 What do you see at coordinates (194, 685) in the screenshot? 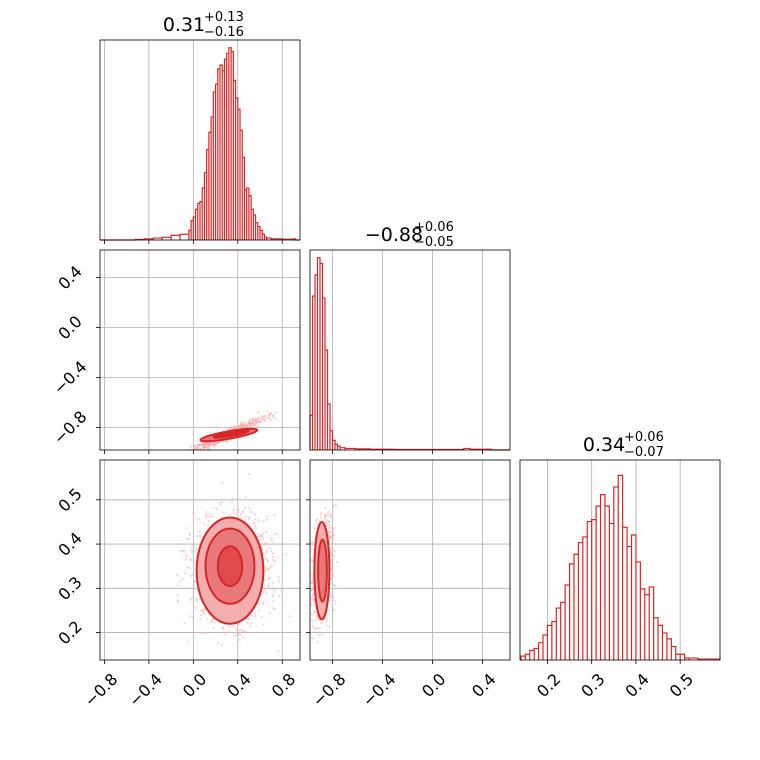
I see `panel-31-x-ticklabel: 0.0` at bounding box center [194, 685].